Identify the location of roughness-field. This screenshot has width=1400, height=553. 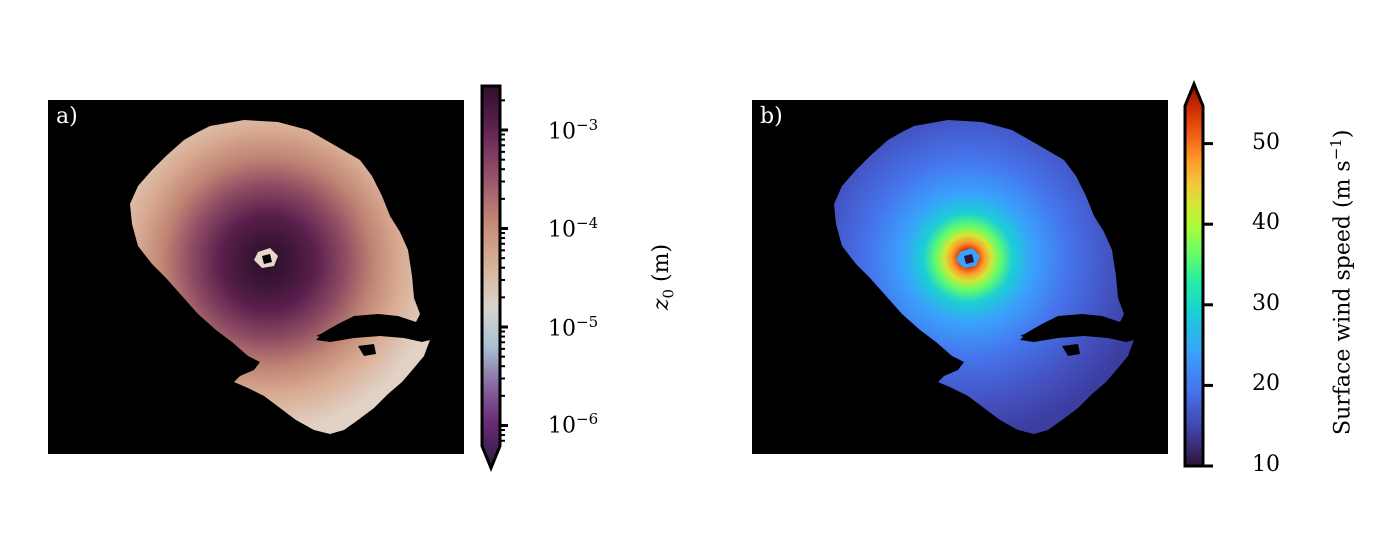
(280, 277).